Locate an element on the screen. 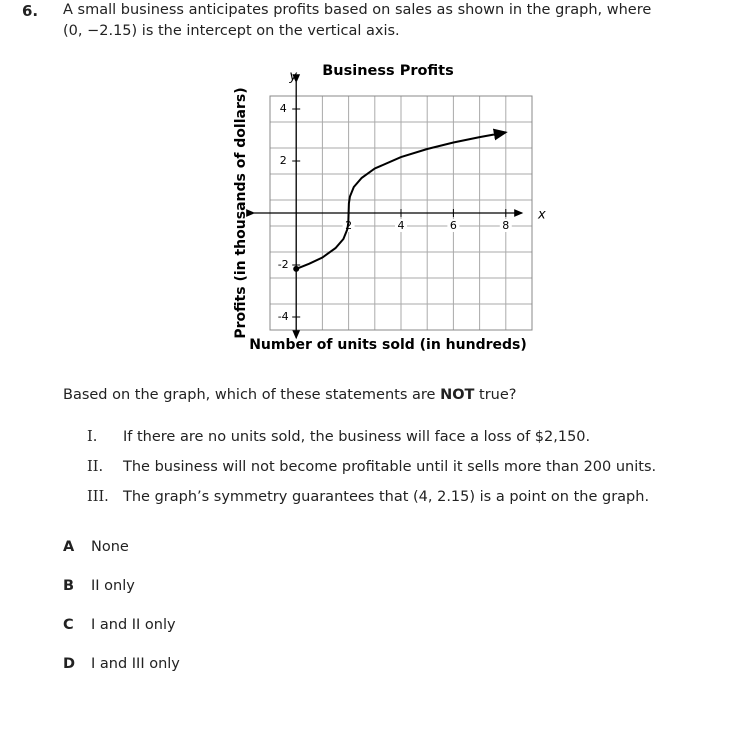 This screenshot has height=748, width=755. y-tick-label: 4 is located at coordinates (283, 108).